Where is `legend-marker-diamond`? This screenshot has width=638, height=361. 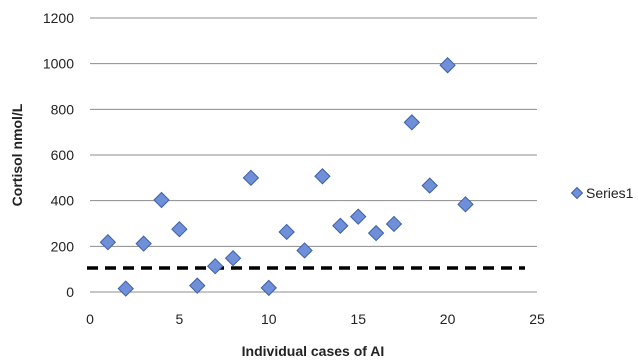
legend-marker-diamond is located at coordinates (577, 193).